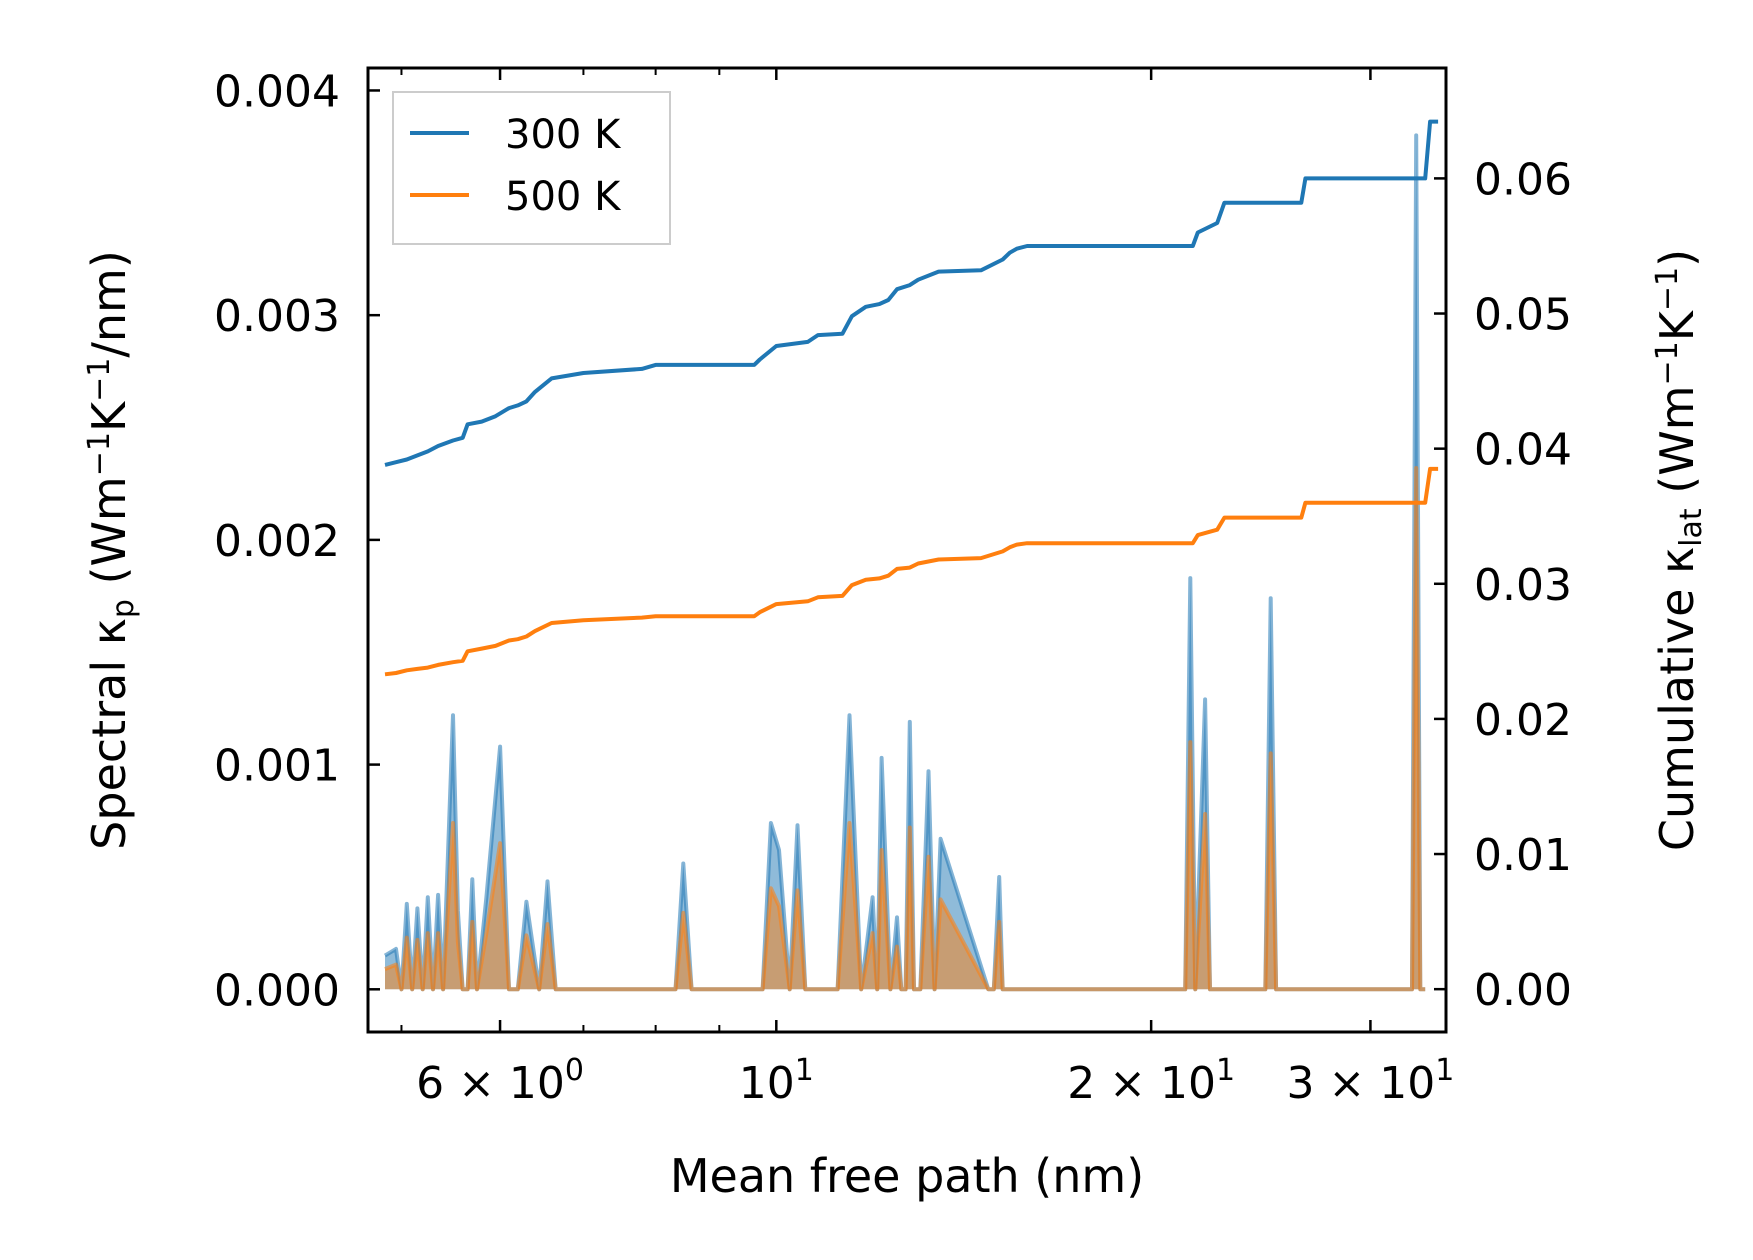  Describe the element at coordinates (1523, 315) in the screenshot. I see `right-y-tick-label: 0.05` at that location.